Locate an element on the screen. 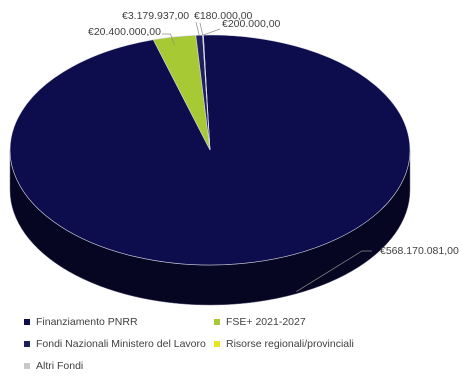  legend-item-risorse-regionali: Risorse regionali/provinciali is located at coordinates (284, 344).